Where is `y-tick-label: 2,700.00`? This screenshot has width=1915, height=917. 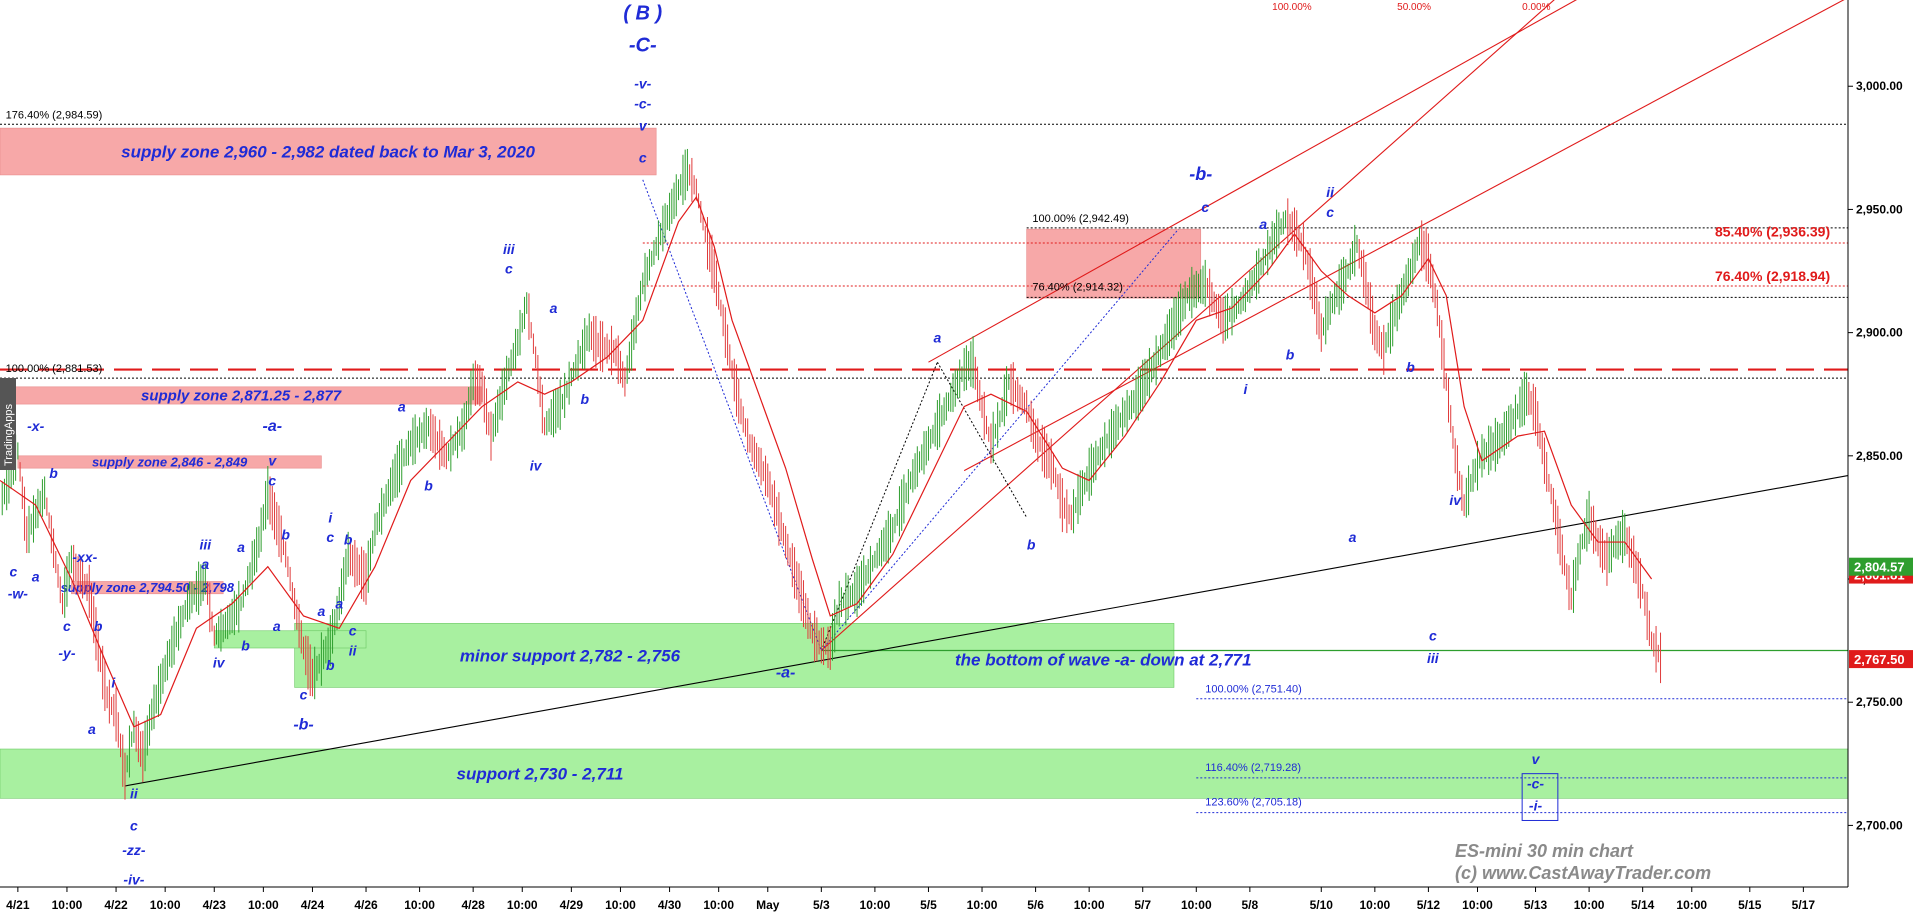
y-tick-label: 2,700.00 is located at coordinates (1879, 825).